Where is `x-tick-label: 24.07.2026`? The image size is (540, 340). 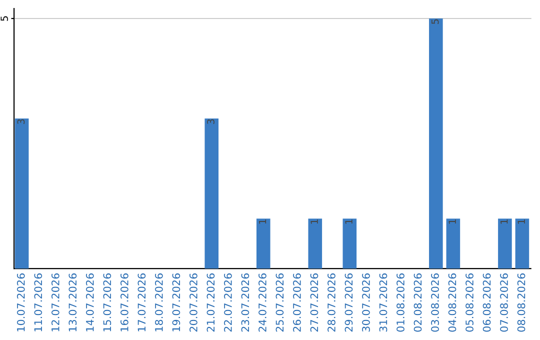 x-tick-label: 24.07.2026 is located at coordinates (262, 302).